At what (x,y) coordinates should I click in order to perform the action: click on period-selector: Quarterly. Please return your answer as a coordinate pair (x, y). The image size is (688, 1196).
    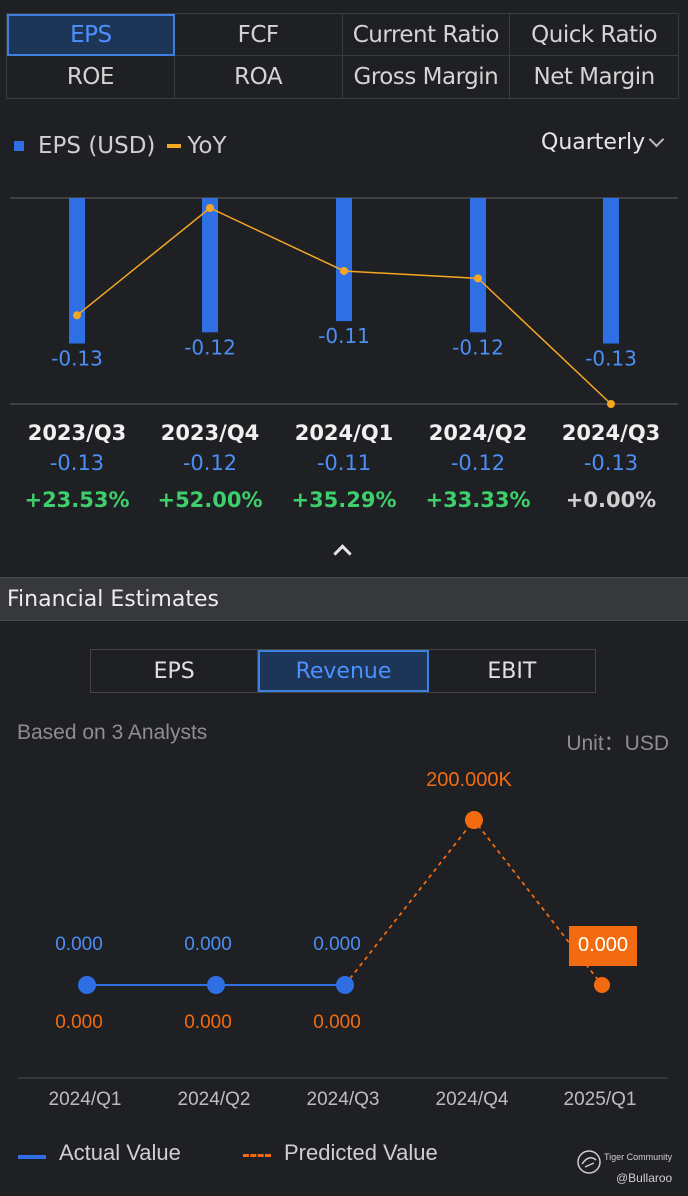
    Looking at the image, I should click on (603, 142).